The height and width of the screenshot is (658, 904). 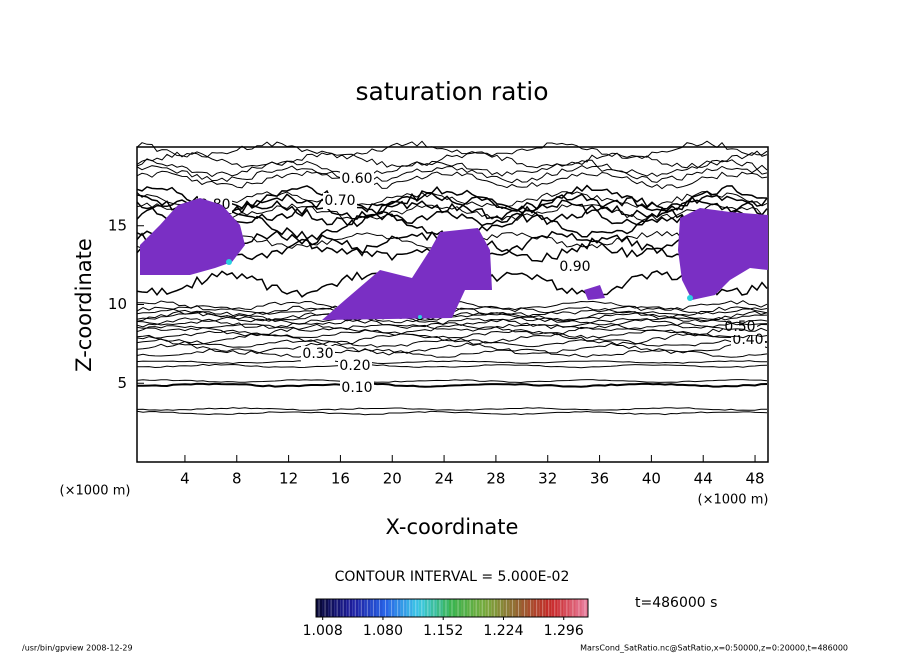 What do you see at coordinates (451, 91) in the screenshot?
I see `chart-title: saturation ratio` at bounding box center [451, 91].